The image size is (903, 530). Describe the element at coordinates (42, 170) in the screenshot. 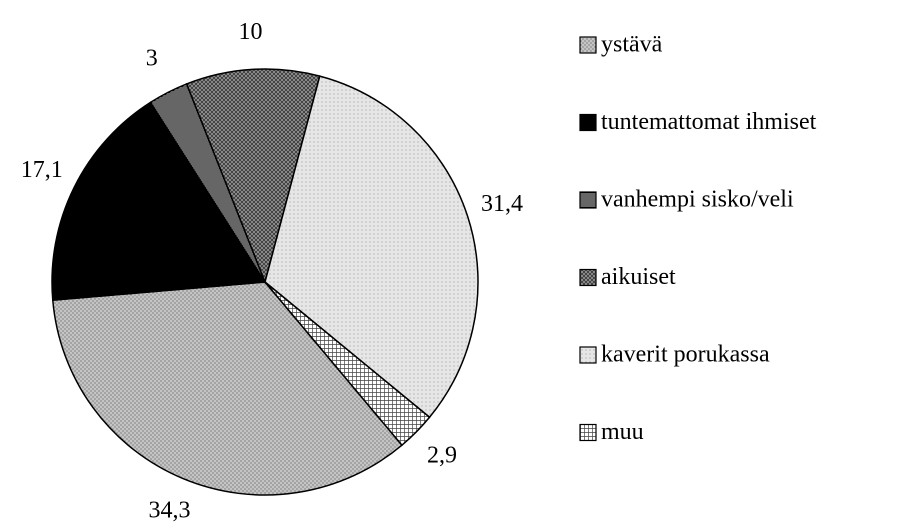

I see `data-label: 17,1` at that location.